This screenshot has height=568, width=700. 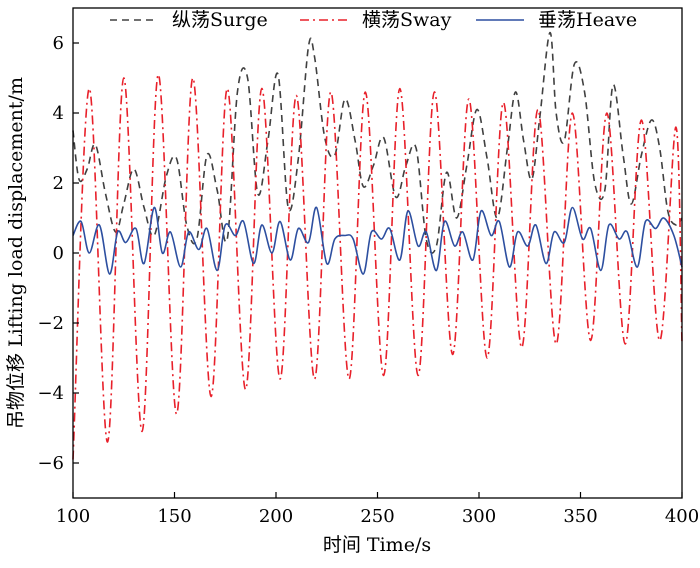 I want to click on x-tick-label: 150, so click(x=174, y=516).